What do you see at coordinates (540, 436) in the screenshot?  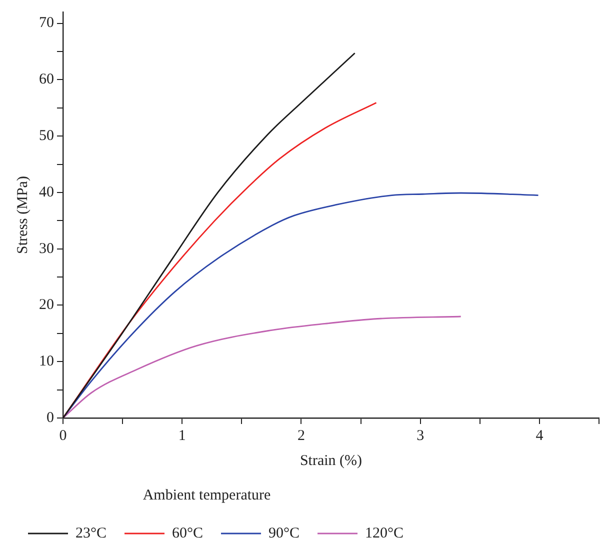 I see `x-tick-label: 4` at bounding box center [540, 436].